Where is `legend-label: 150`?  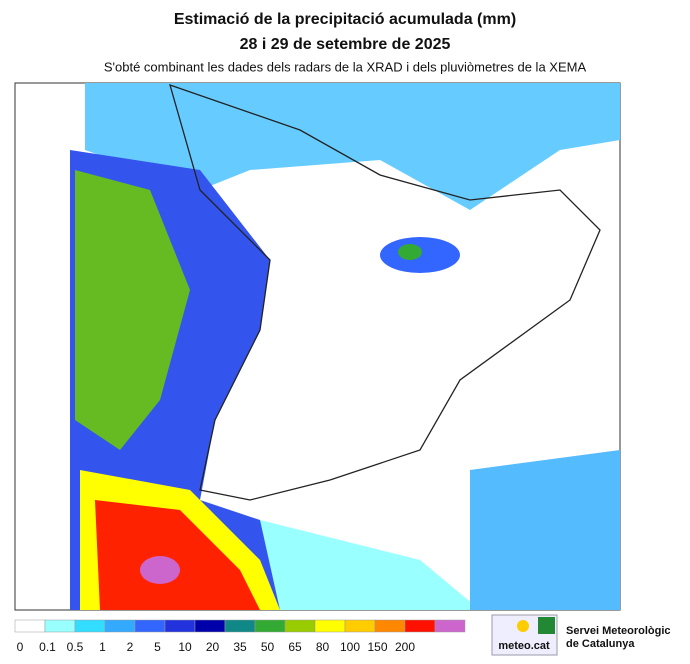
legend-label: 150 is located at coordinates (377, 647).